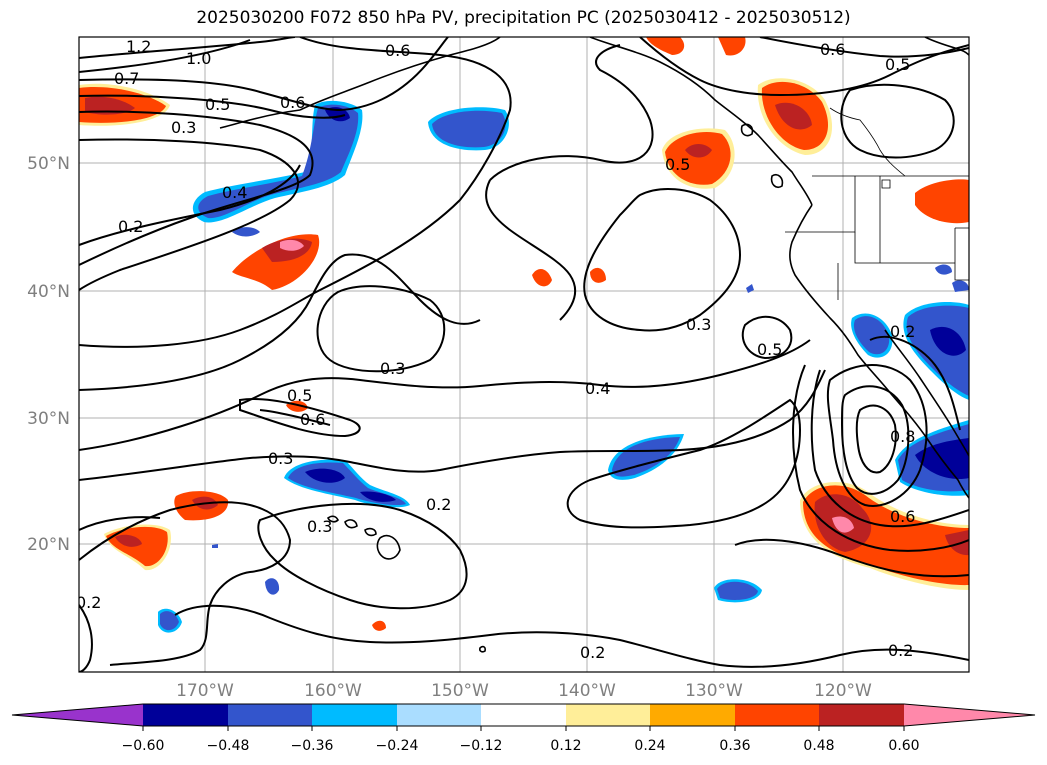  Describe the element at coordinates (205, 691) in the screenshot. I see `lon-tick-label: 170°W` at that location.